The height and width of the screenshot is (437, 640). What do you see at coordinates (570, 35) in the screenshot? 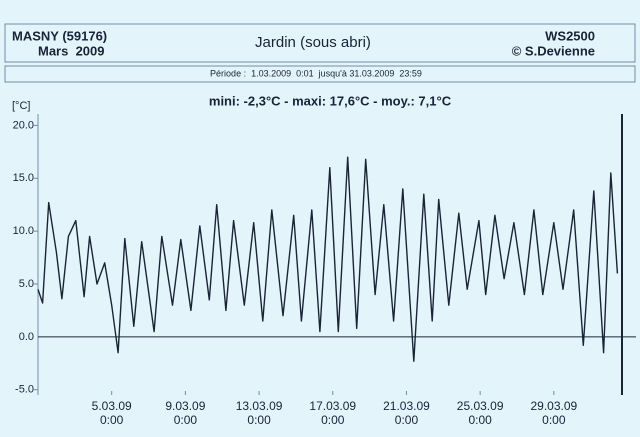
I see `device: WS2500` at bounding box center [570, 35].